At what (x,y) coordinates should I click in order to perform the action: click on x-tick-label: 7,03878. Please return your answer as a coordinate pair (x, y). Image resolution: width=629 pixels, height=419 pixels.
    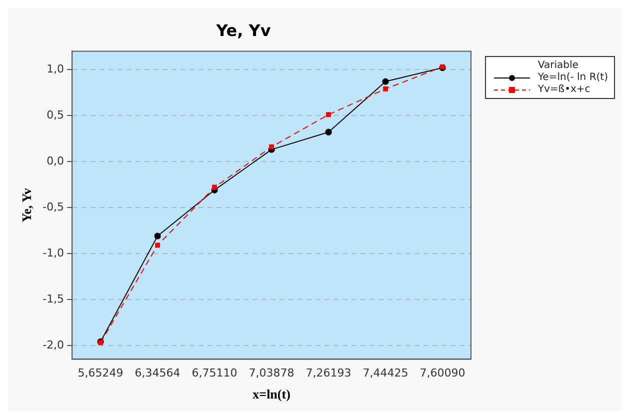
    Looking at the image, I should click on (271, 373).